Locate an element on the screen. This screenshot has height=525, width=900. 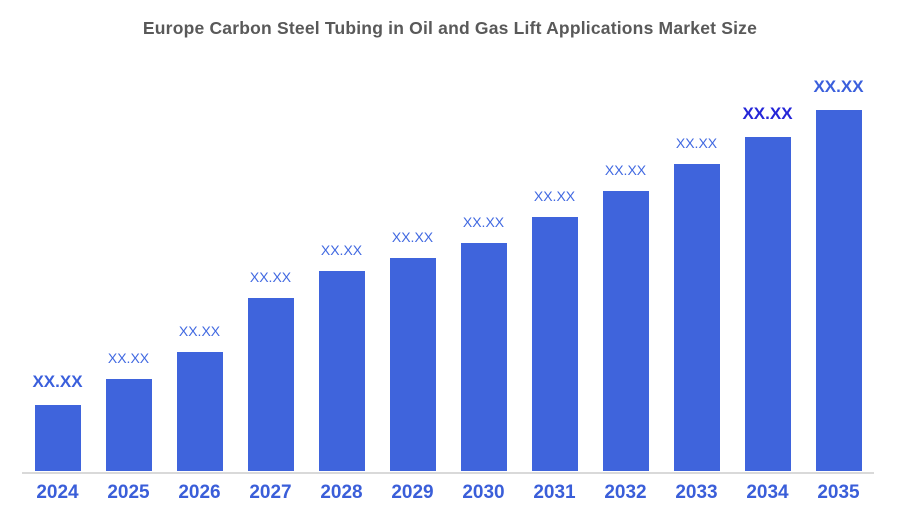
x-axis-tick-label: 2024 is located at coordinates (57, 492).